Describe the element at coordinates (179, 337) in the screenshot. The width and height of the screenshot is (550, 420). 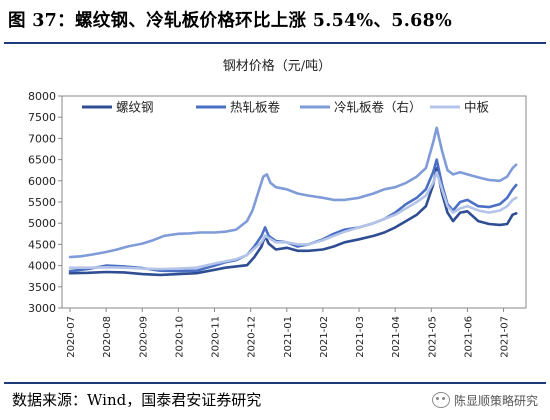
I see `x-tick-label: 2020-10` at that location.